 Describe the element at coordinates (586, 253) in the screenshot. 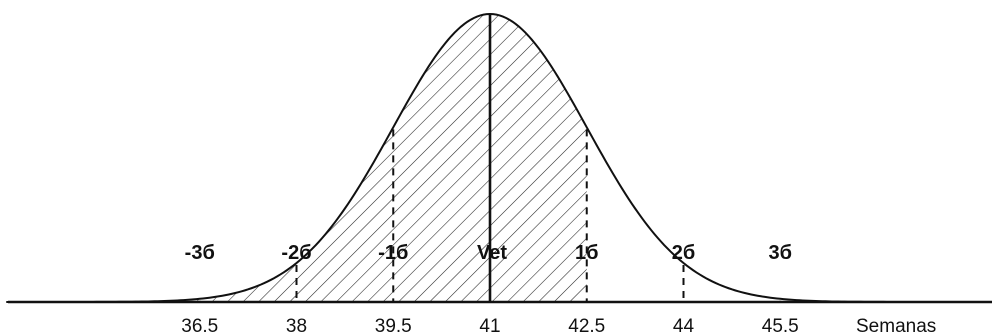

I see `sd-marker-label: 1б` at that location.